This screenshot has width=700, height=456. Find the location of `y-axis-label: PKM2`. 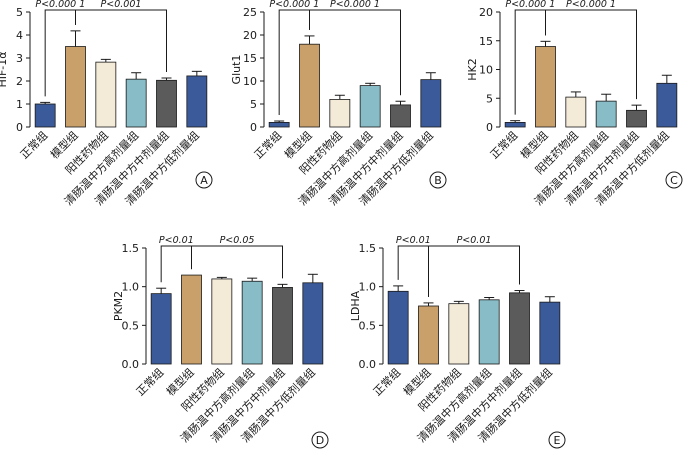

y-axis-label: PKM2 is located at coordinates (118, 306).